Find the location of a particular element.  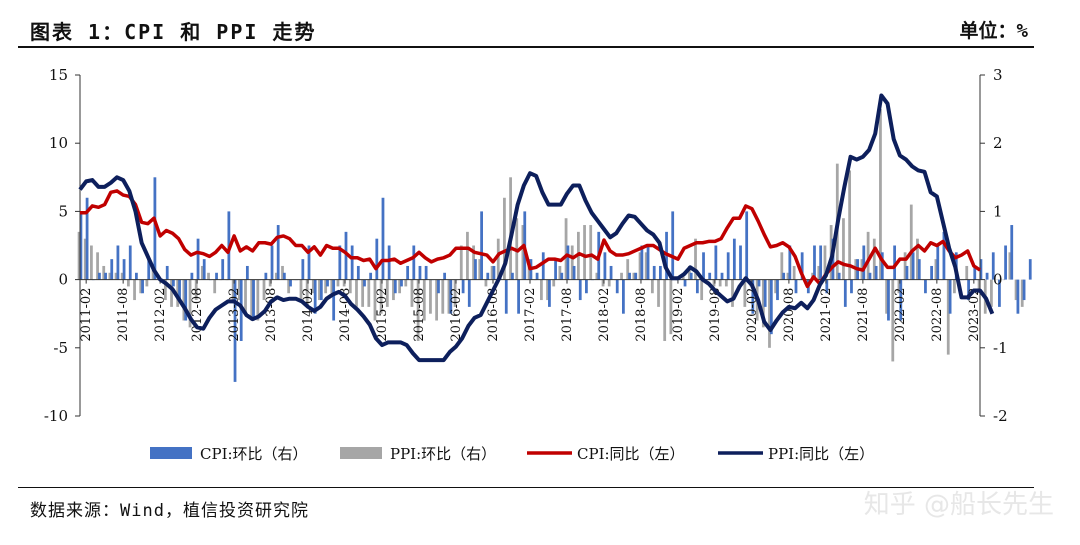

x-tick-label: 2011-08 is located at coordinates (123, 315).